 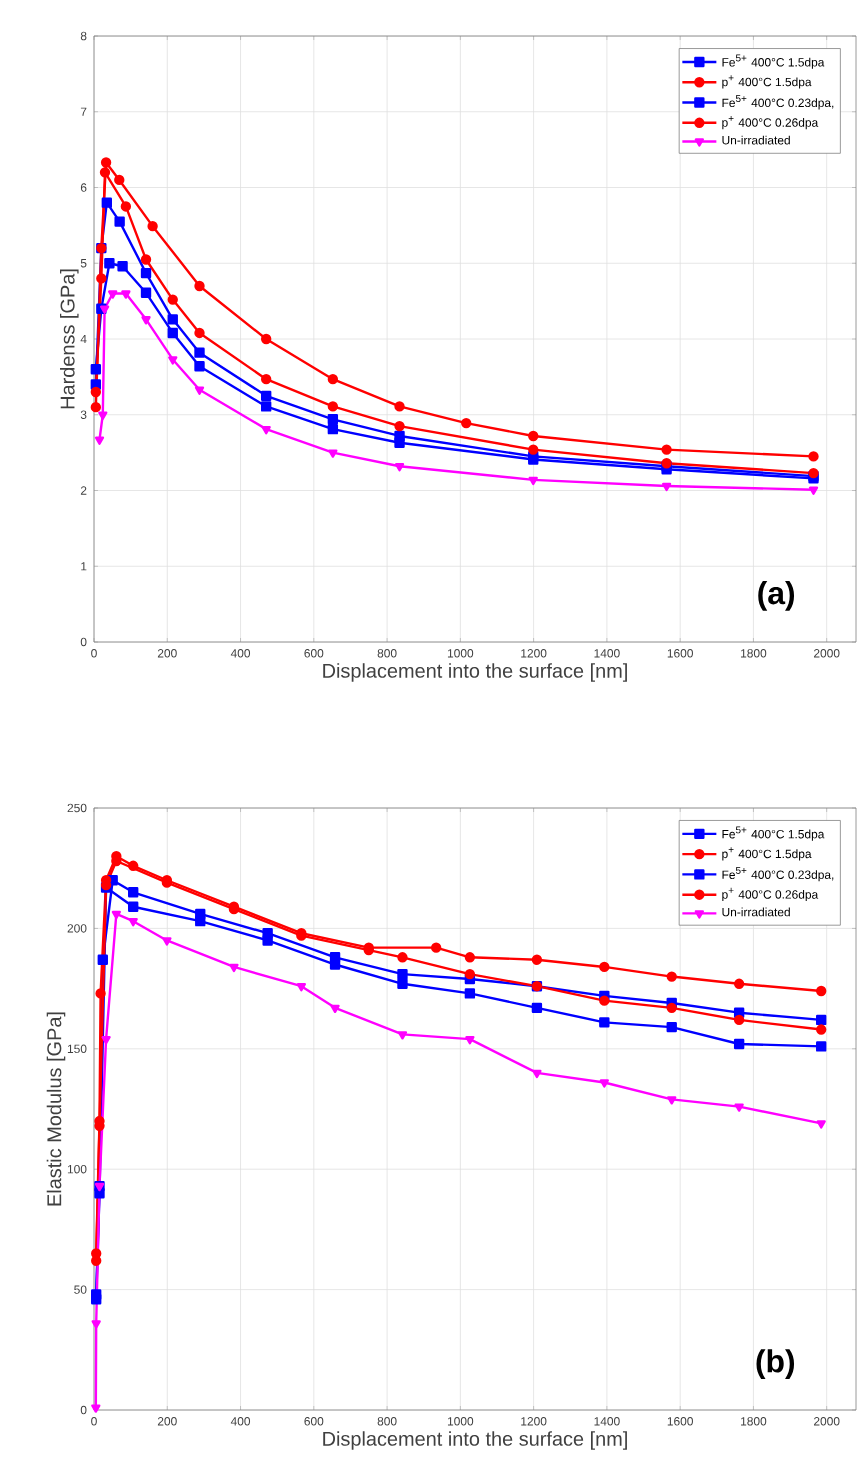 I want to click on annotation: (a), so click(x=776, y=596).